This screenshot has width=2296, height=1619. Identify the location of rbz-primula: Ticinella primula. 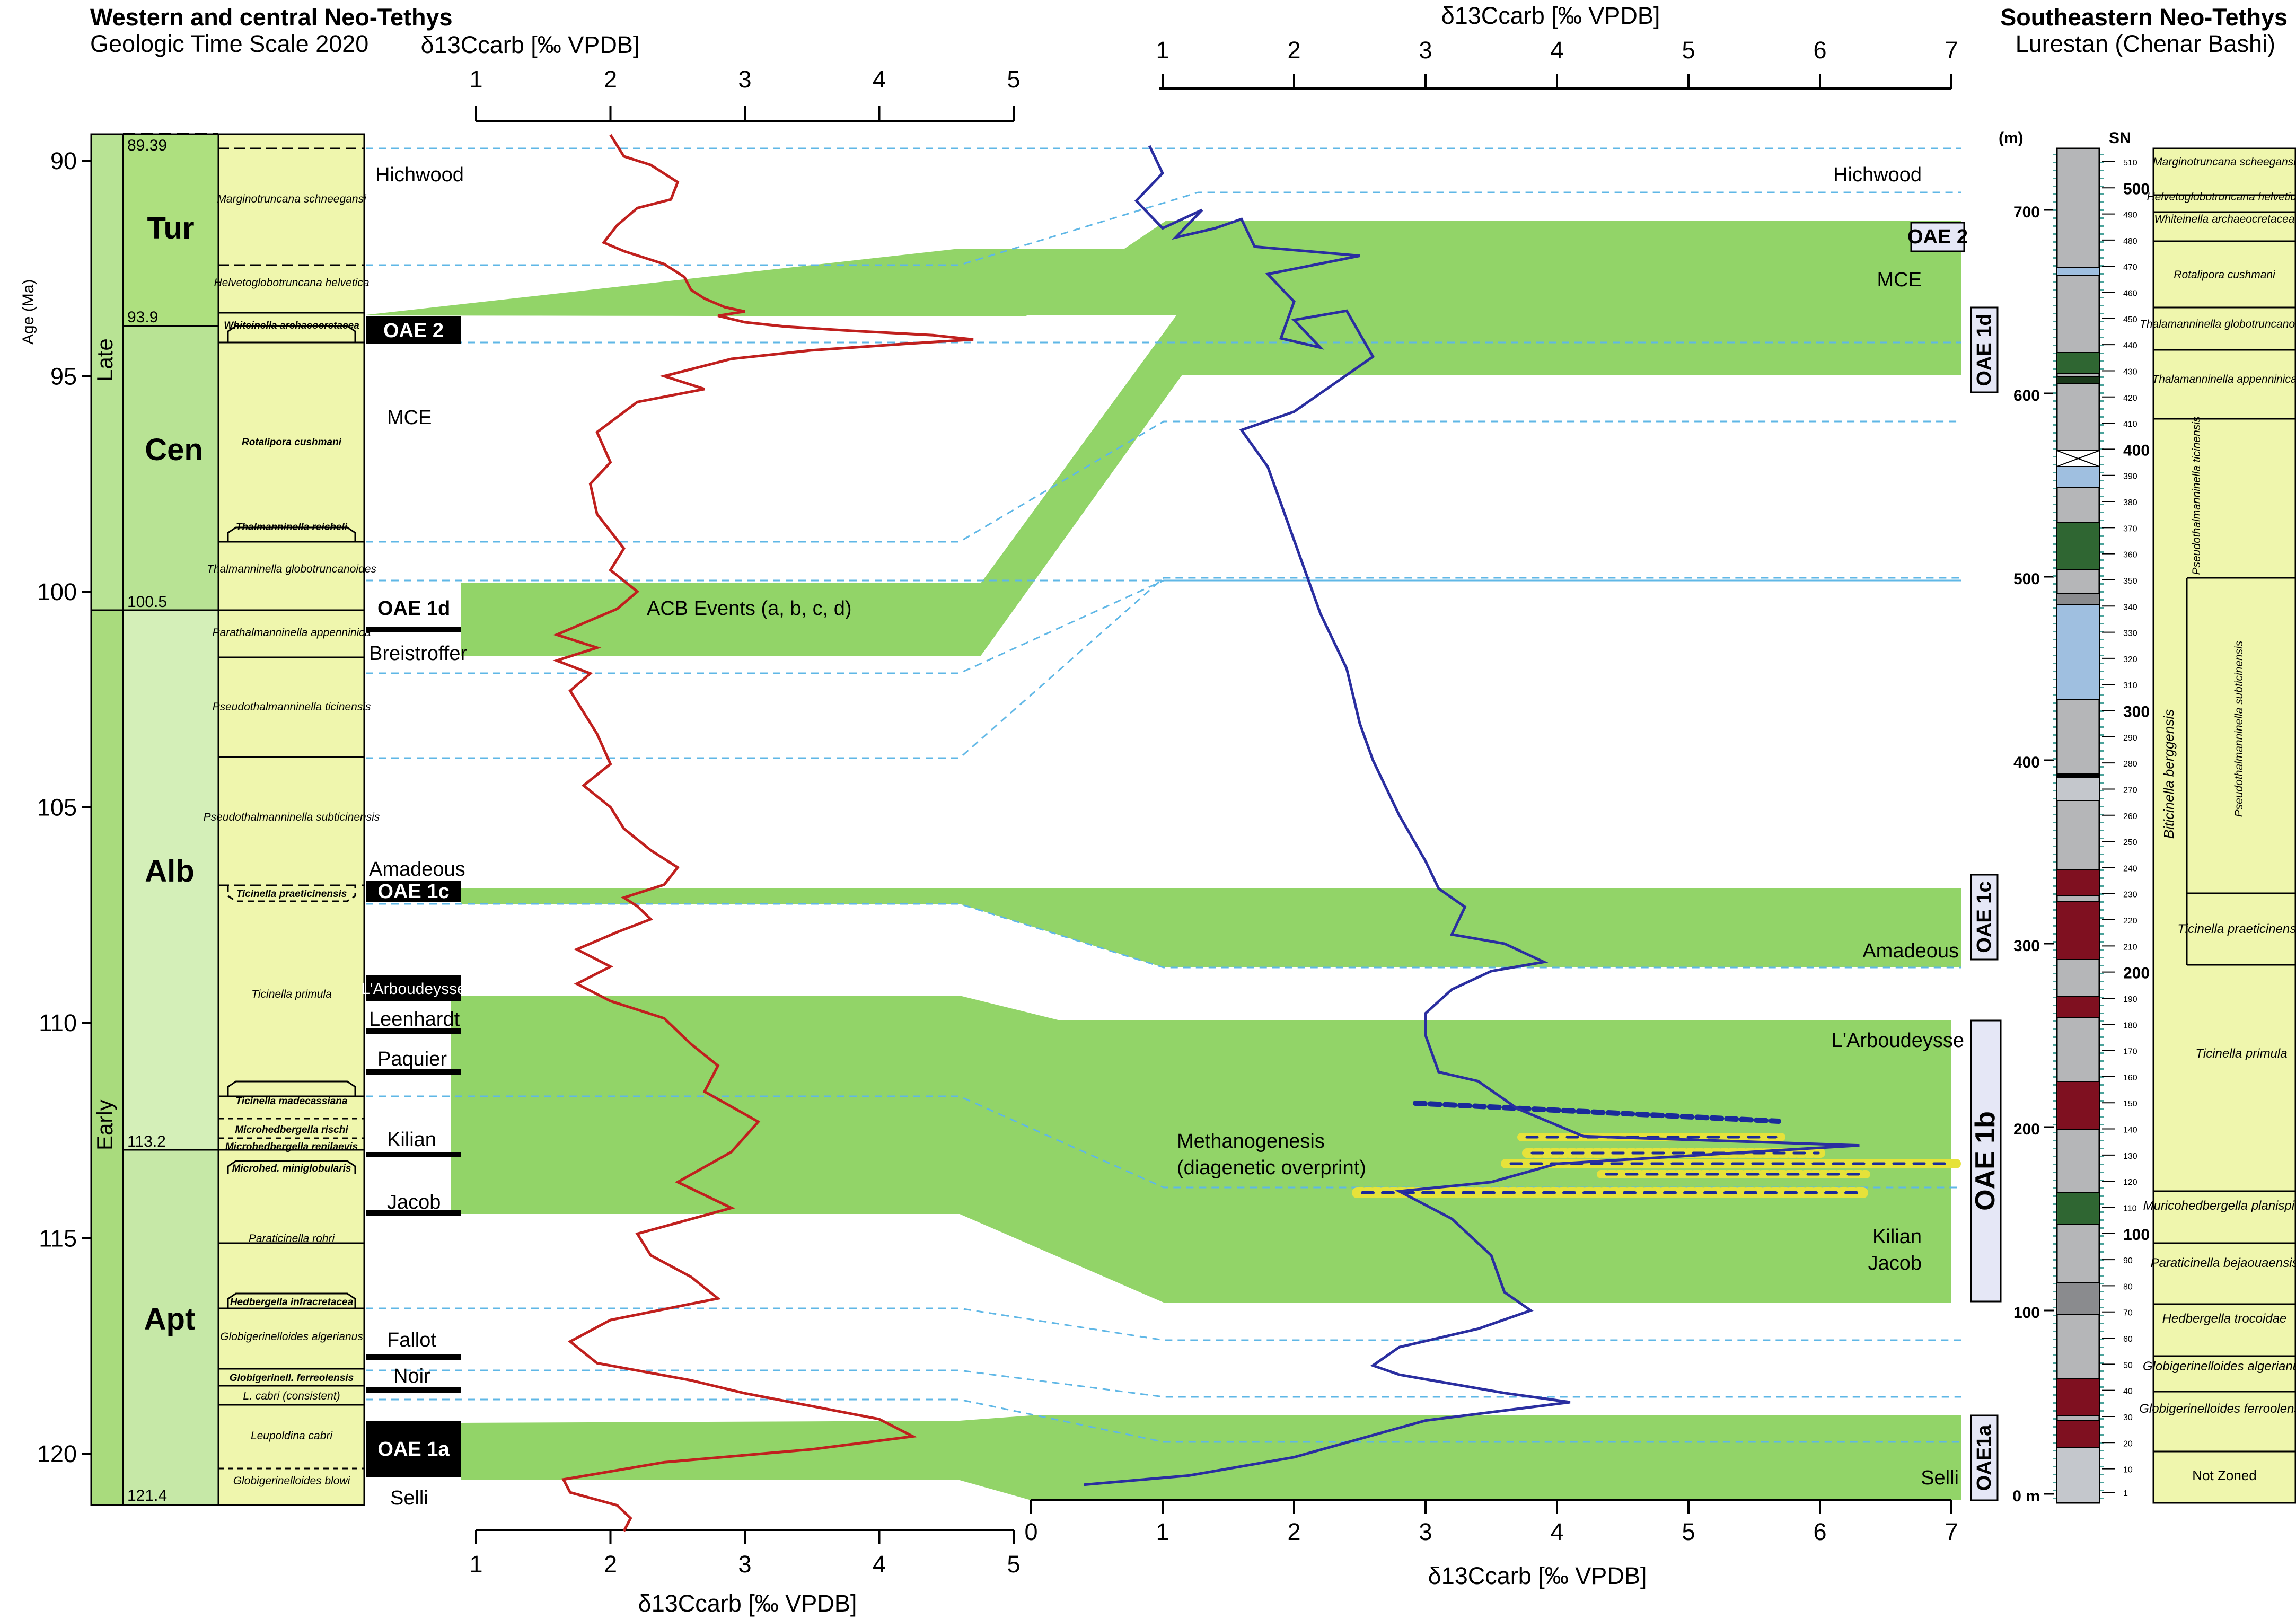
(2241, 1053).